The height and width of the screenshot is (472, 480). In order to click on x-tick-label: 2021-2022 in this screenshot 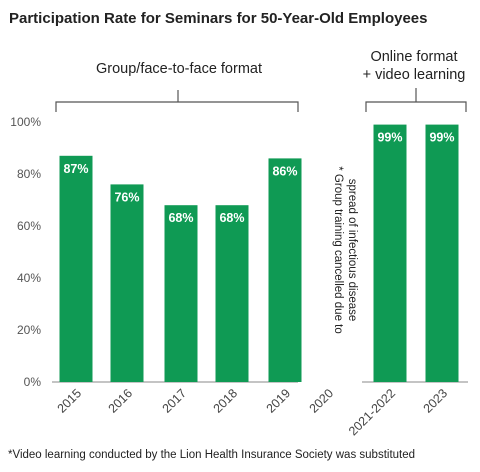, I will do `click(372, 412)`.